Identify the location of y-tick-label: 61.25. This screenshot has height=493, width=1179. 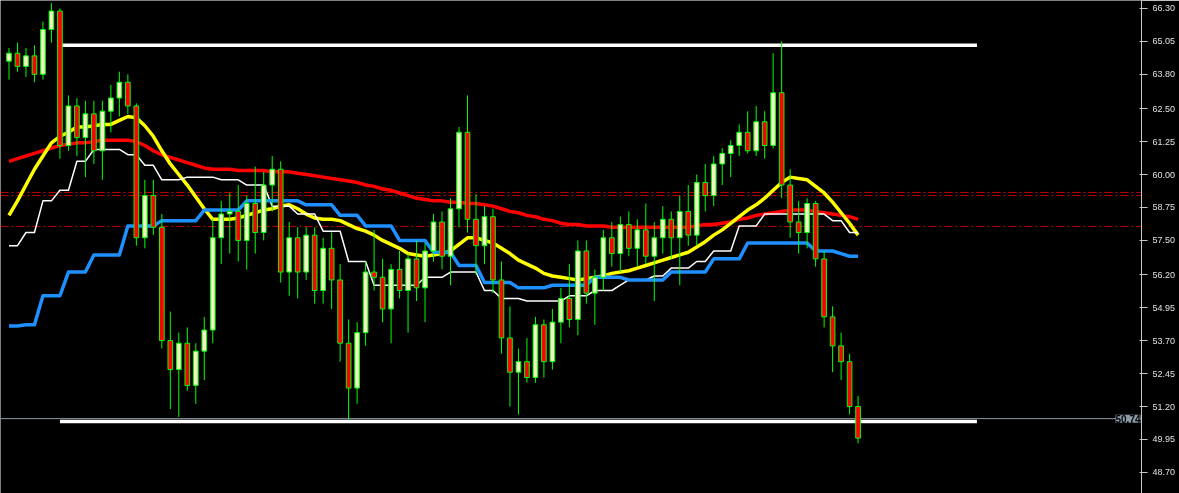
(1164, 141).